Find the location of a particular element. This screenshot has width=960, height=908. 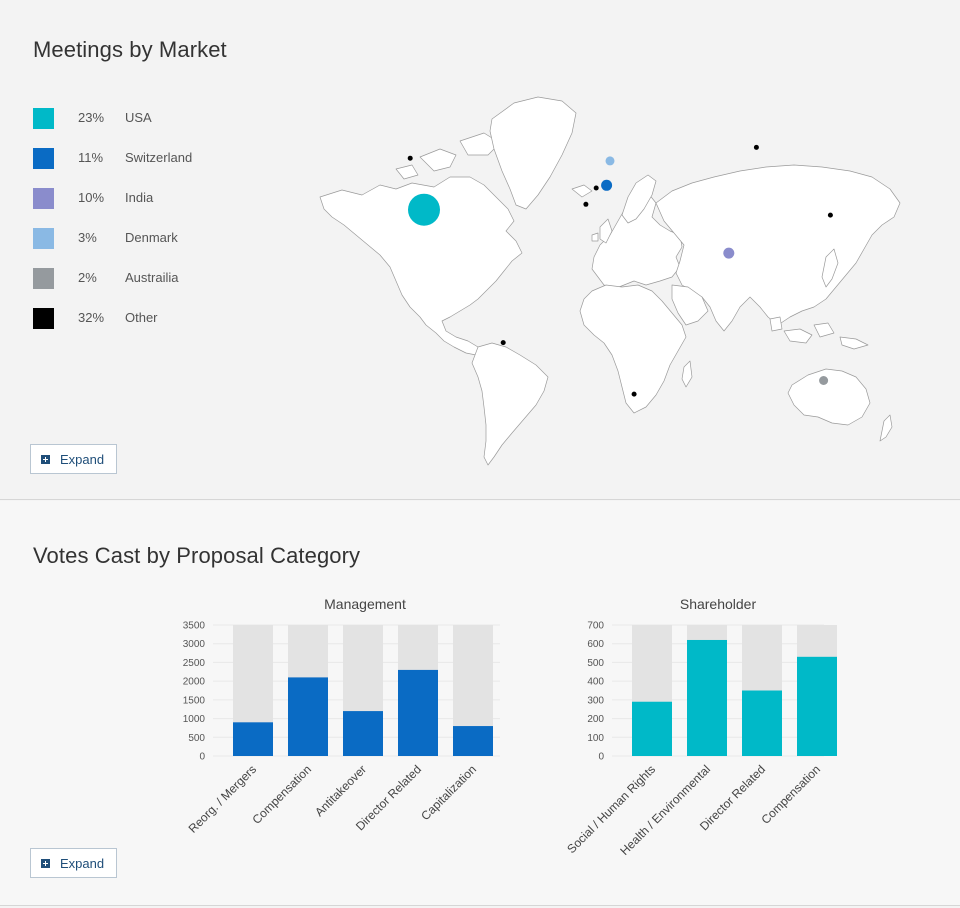

legend-item: 32% Other is located at coordinates (153, 328).